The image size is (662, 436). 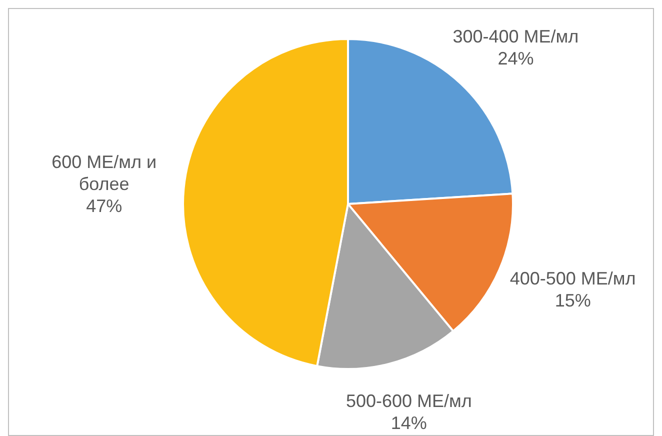 I want to click on slice-label: 400-500 МЕ/мл, so click(x=573, y=278).